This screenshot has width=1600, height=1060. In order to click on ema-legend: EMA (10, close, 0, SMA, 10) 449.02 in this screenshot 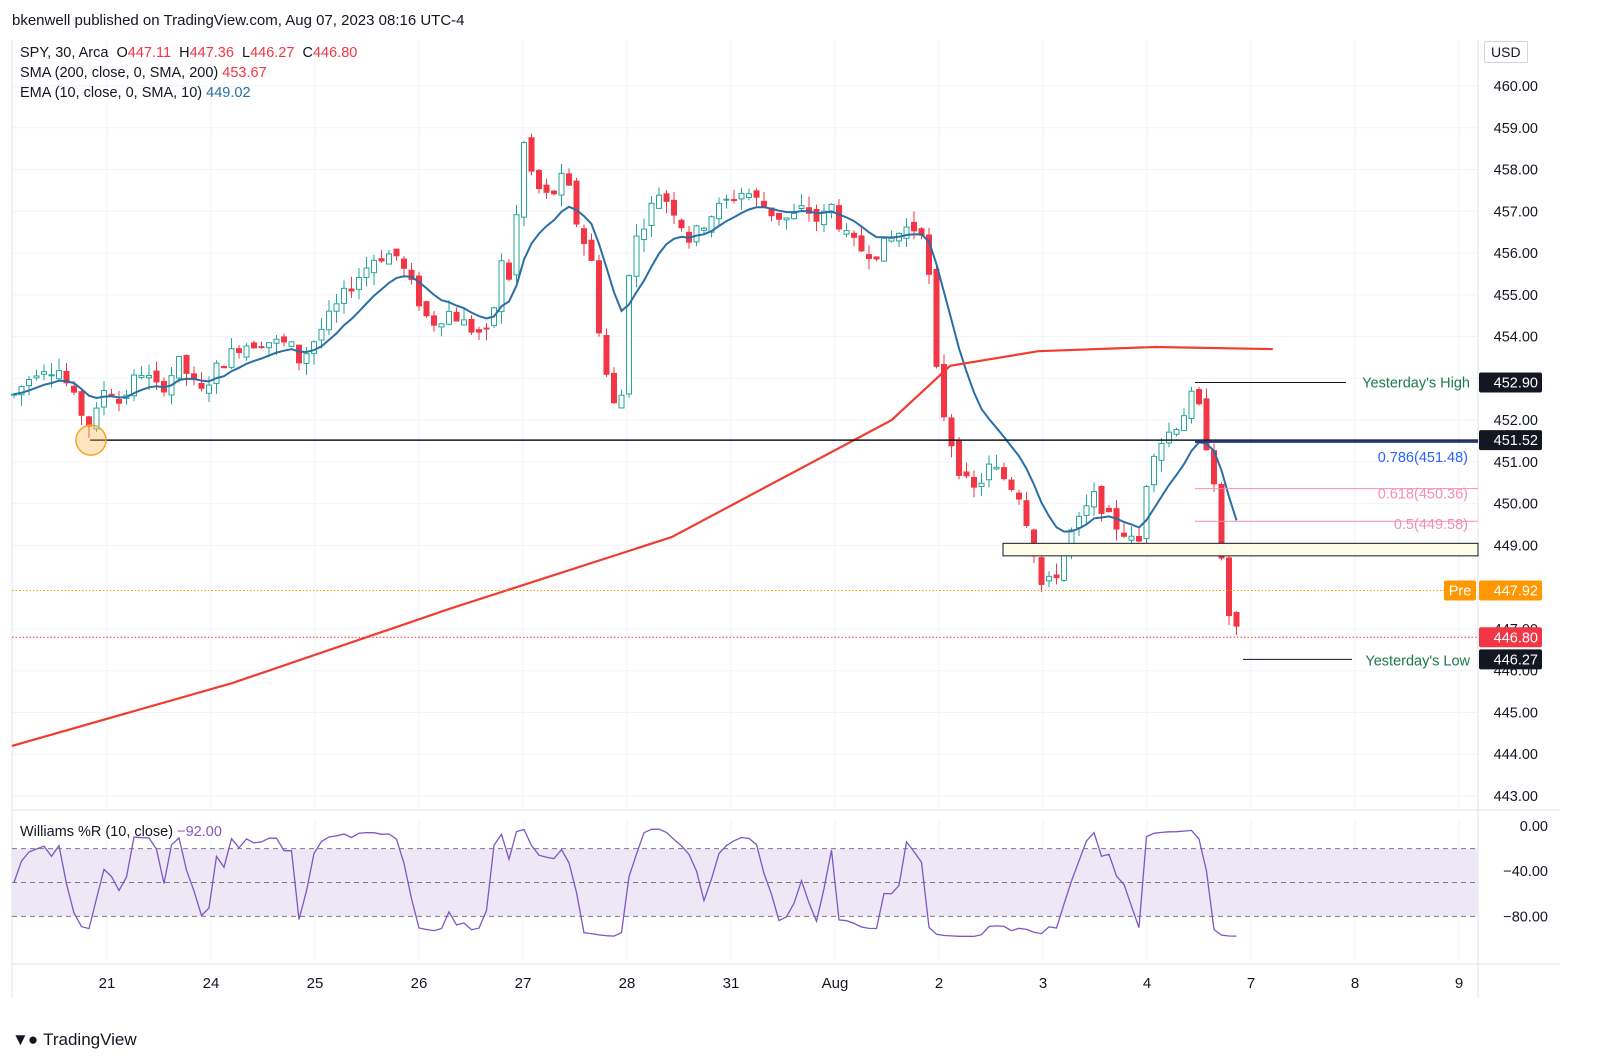, I will do `click(135, 93)`.